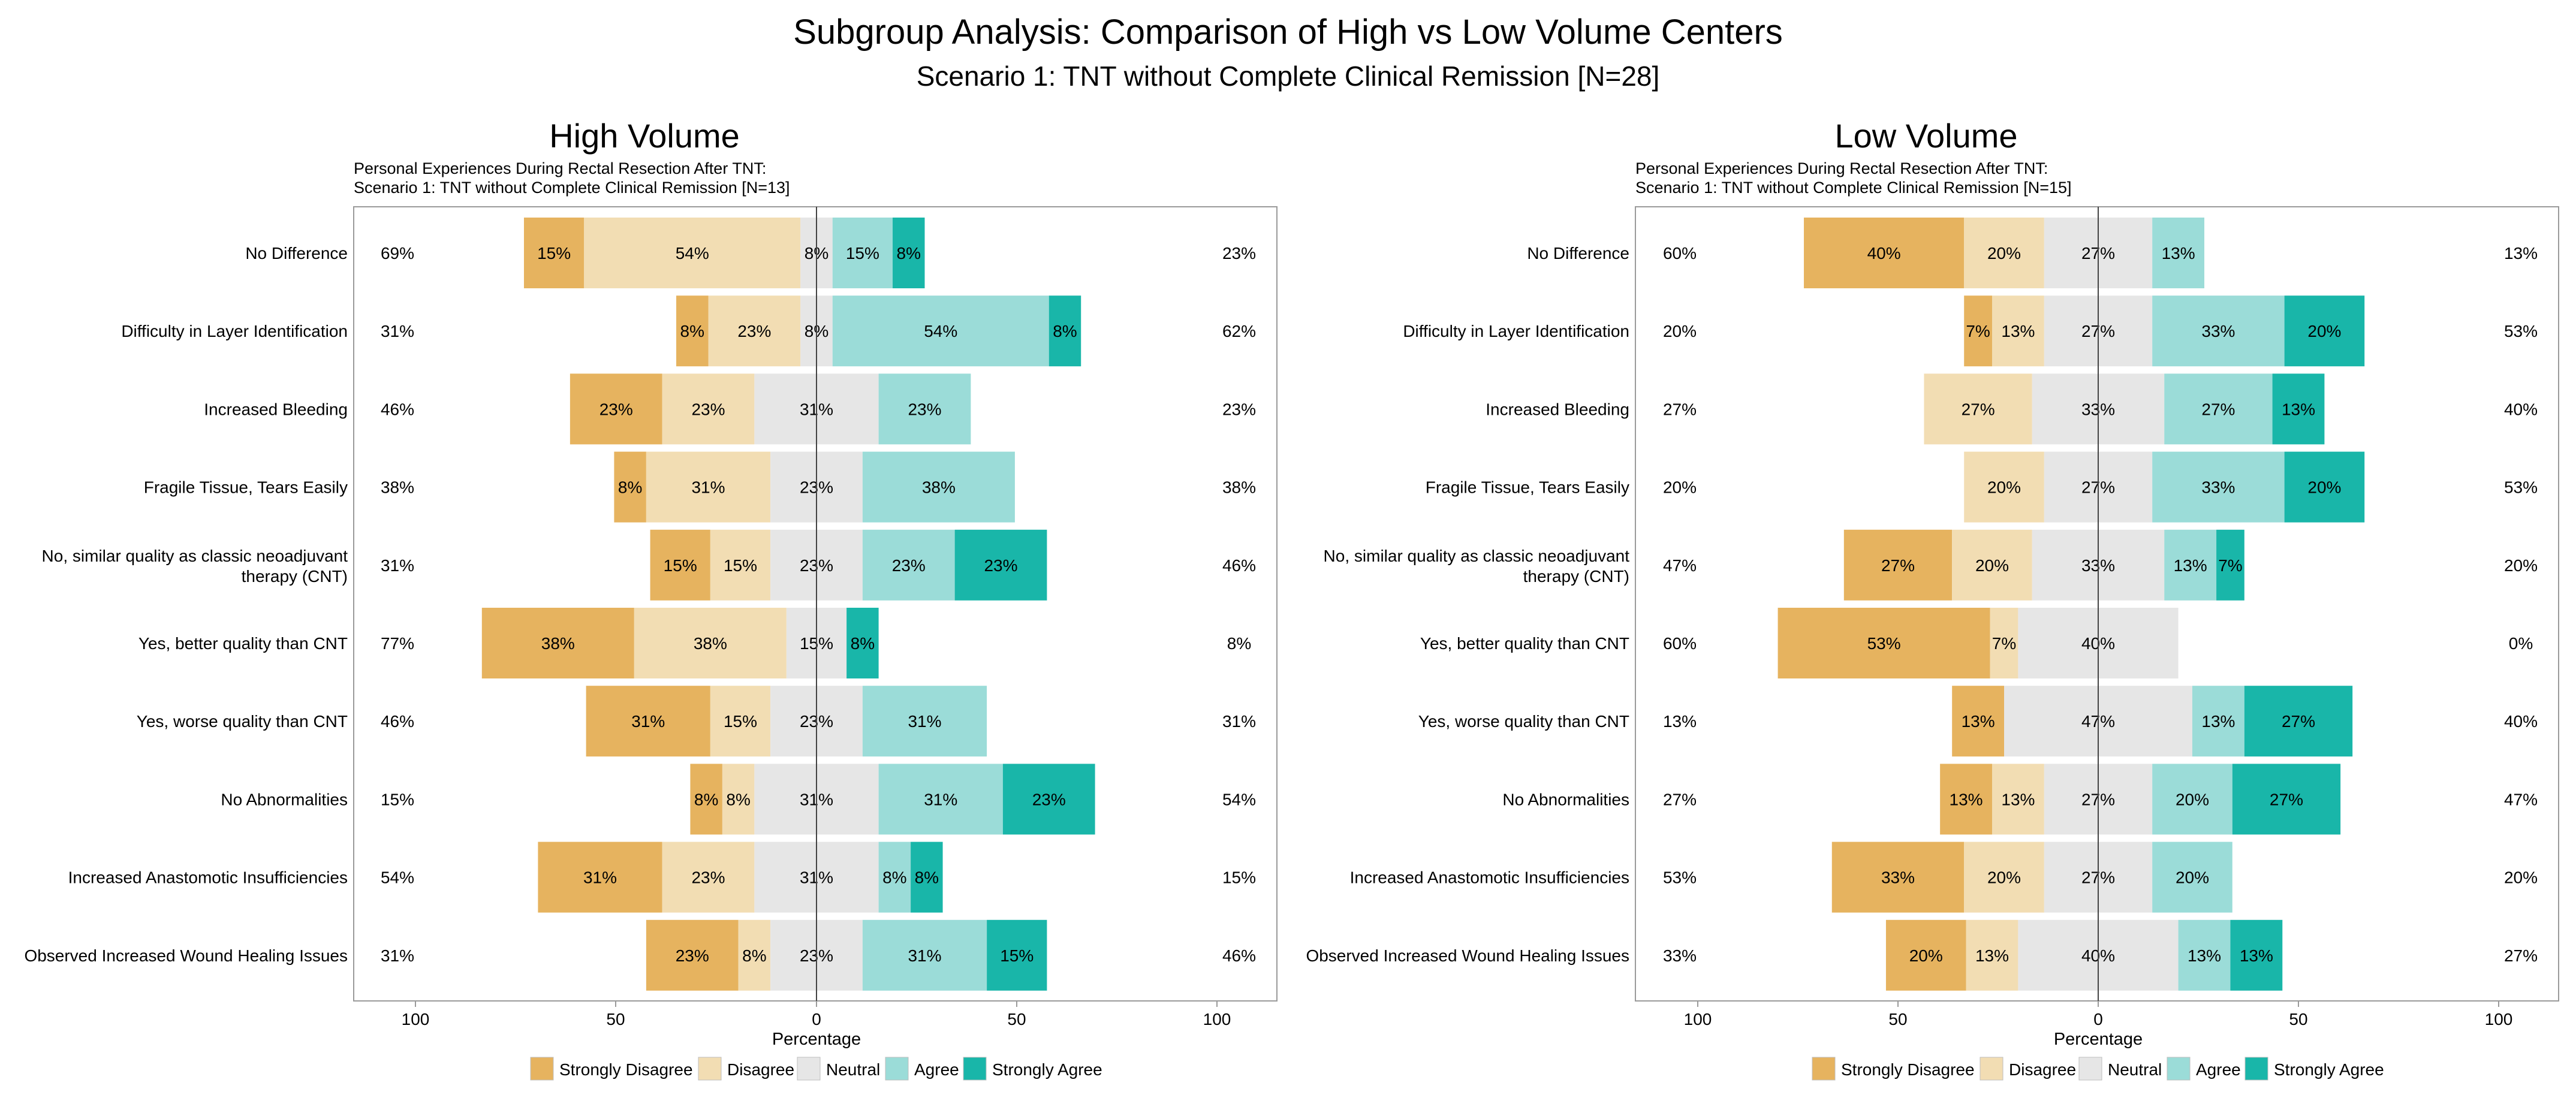 This screenshot has width=2576, height=1113. What do you see at coordinates (276, 409) in the screenshot?
I see `high-row-label-3: Increased Bleeding` at bounding box center [276, 409].